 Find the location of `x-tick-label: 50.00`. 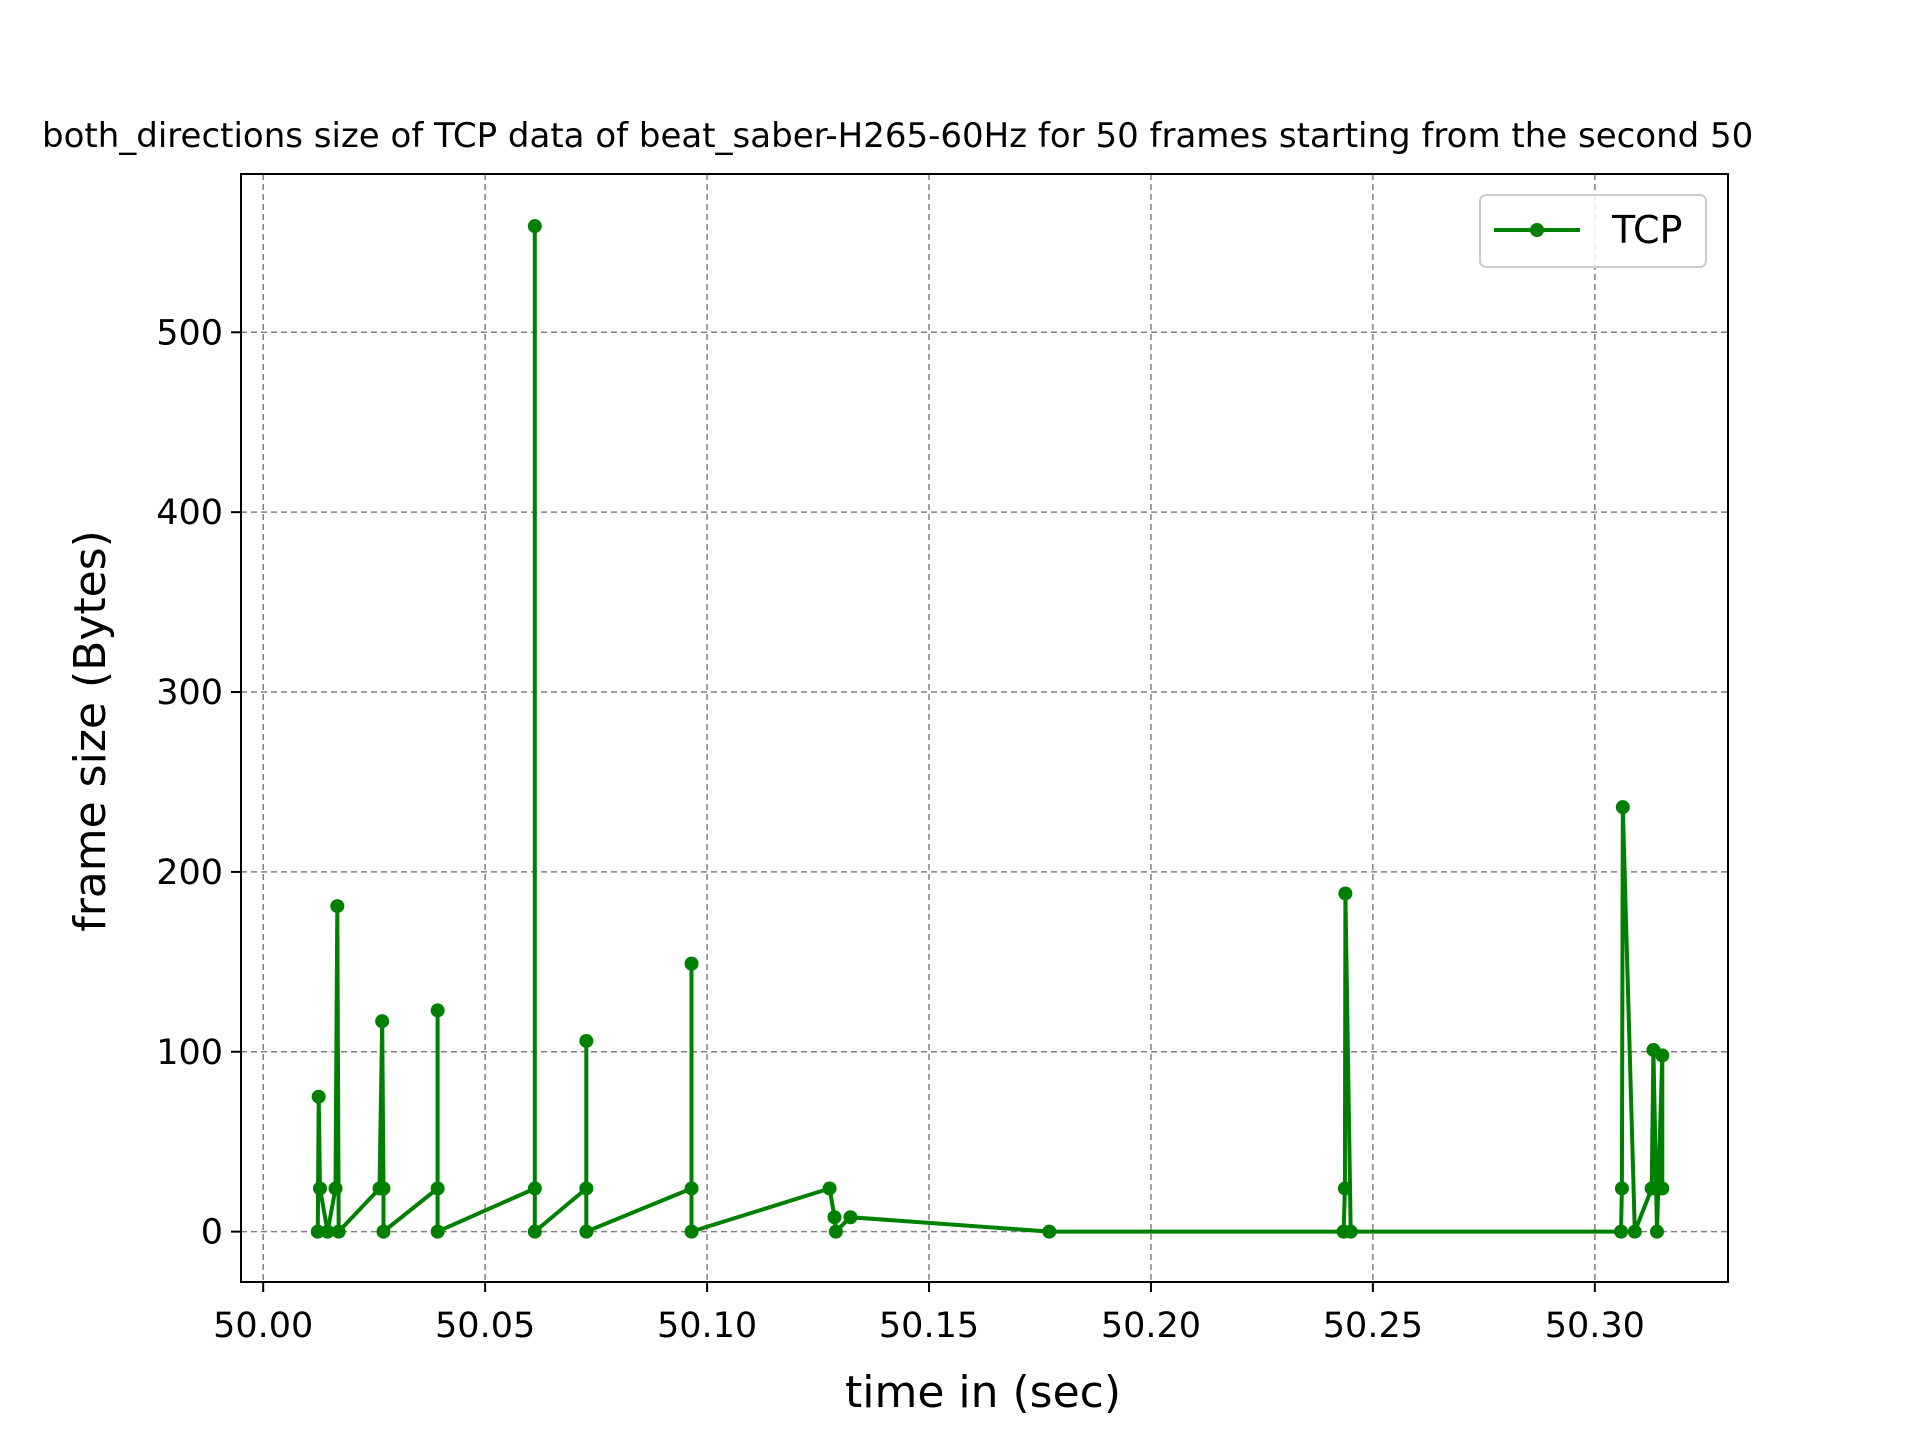

x-tick-label: 50.00 is located at coordinates (263, 1326).